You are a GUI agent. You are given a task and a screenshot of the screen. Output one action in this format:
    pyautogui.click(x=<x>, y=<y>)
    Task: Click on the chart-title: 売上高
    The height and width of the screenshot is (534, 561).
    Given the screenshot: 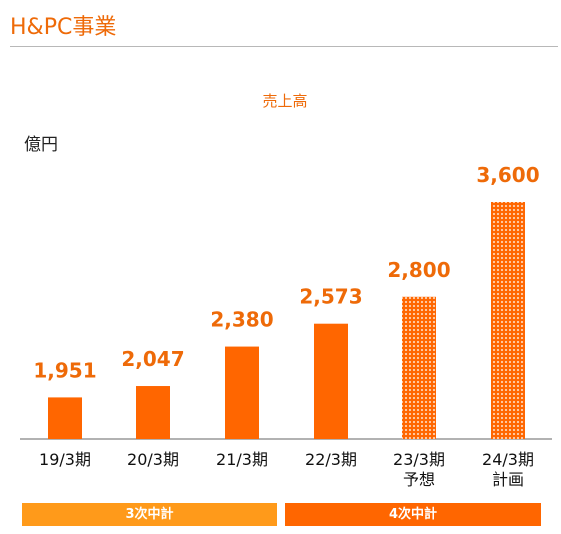 What is the action you would take?
    pyautogui.click(x=284, y=101)
    